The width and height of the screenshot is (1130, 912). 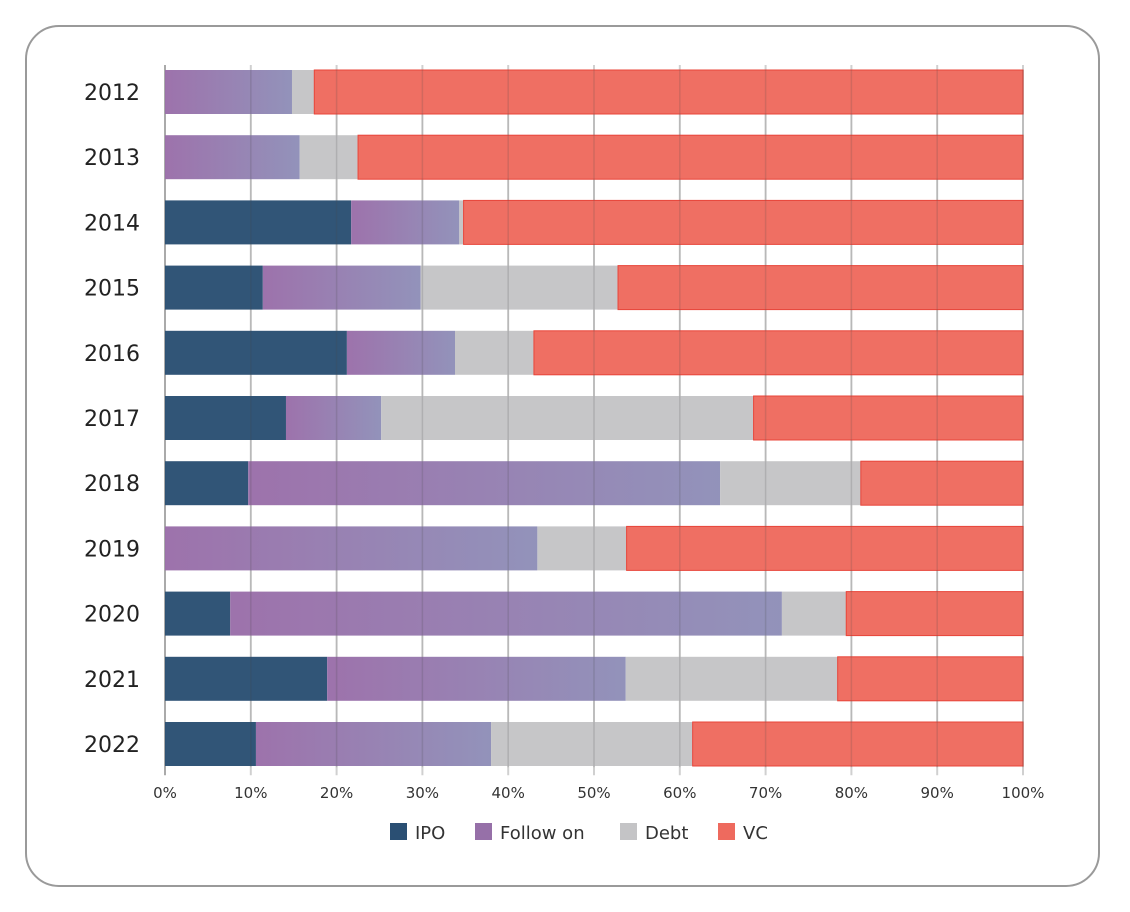 I want to click on y-tick-label: 2018, so click(x=112, y=484).